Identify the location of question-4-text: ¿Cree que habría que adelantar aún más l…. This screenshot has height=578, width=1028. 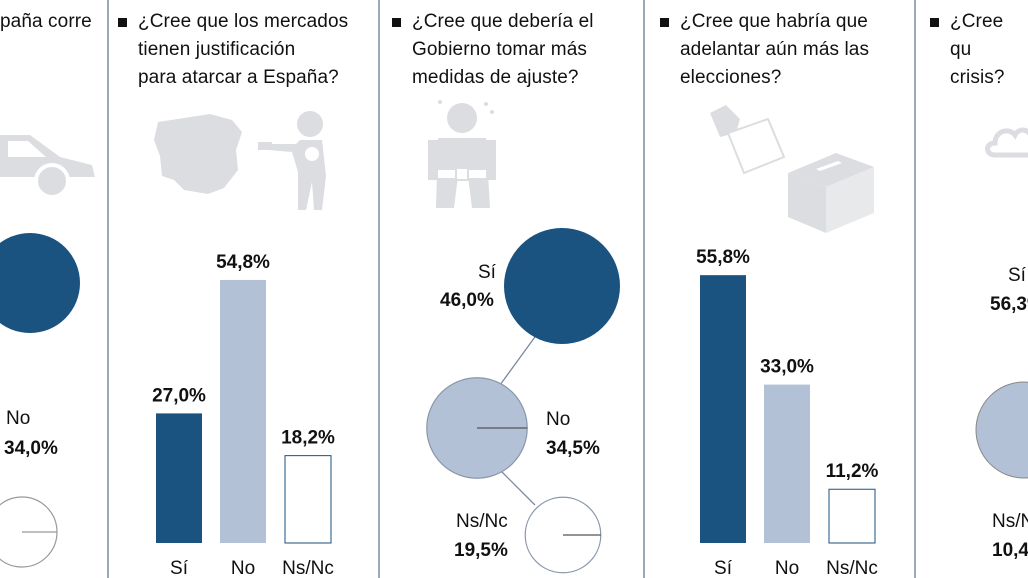
(775, 49).